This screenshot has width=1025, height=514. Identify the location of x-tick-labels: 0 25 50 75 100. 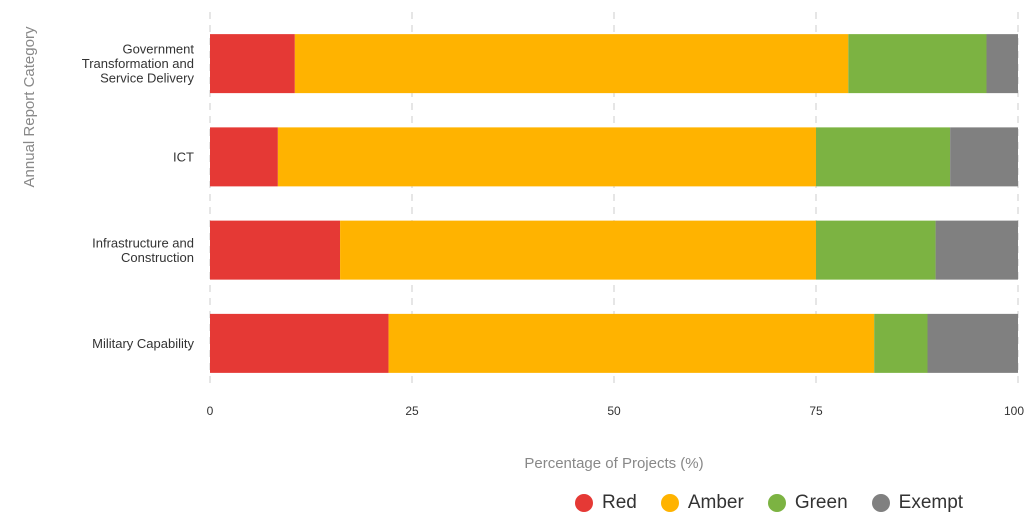
(616, 411).